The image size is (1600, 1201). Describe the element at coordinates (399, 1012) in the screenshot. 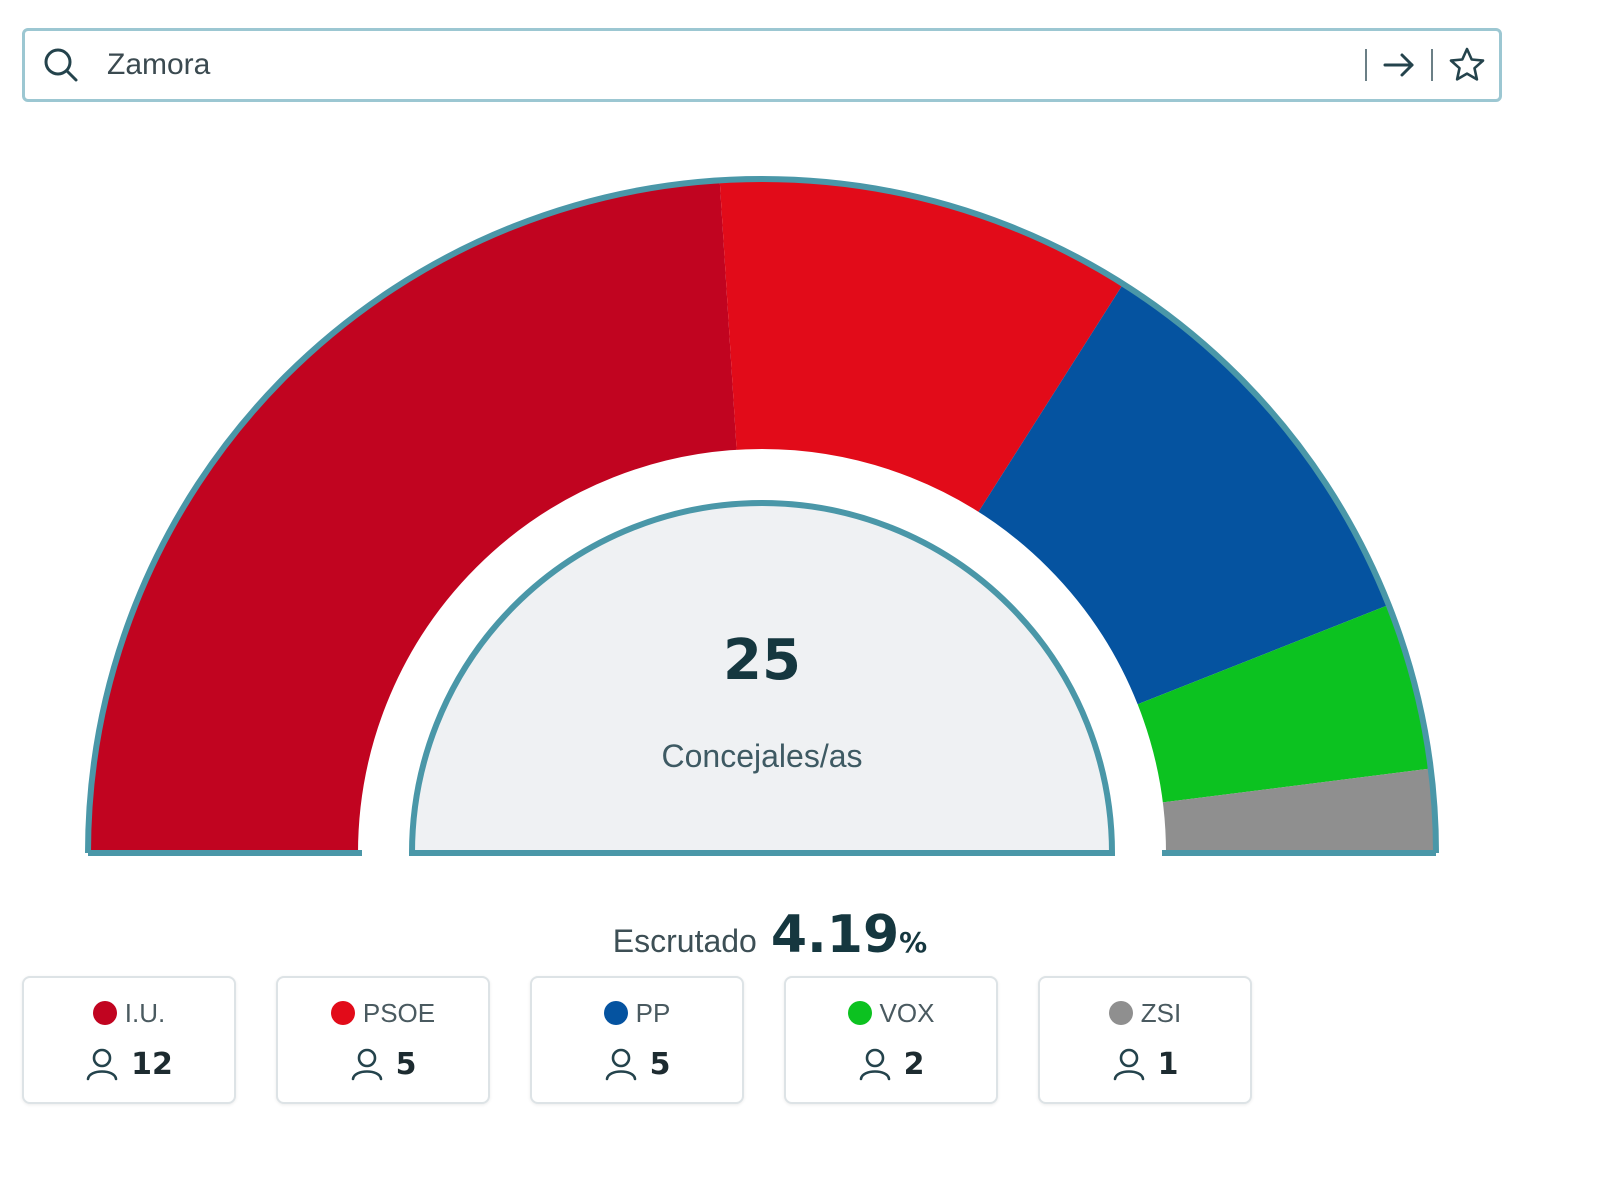

I see `party-name: PSOE` at that location.